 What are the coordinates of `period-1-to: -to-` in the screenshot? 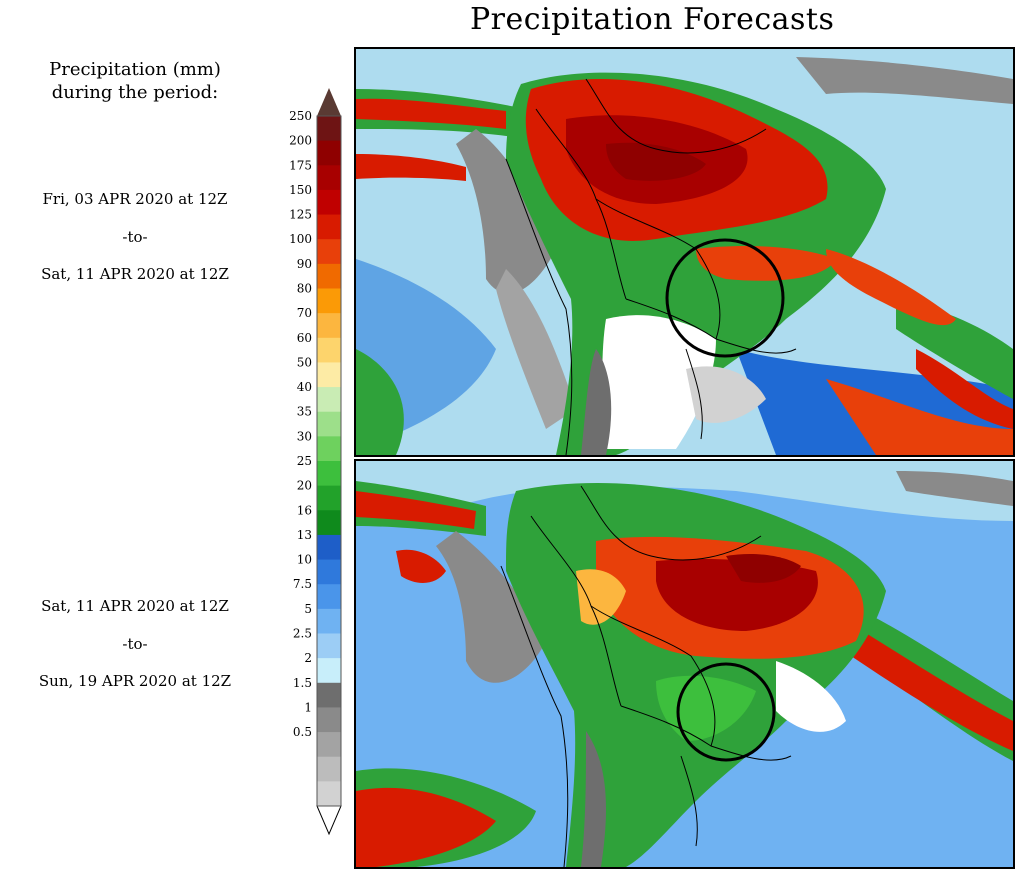 It's located at (135, 236).